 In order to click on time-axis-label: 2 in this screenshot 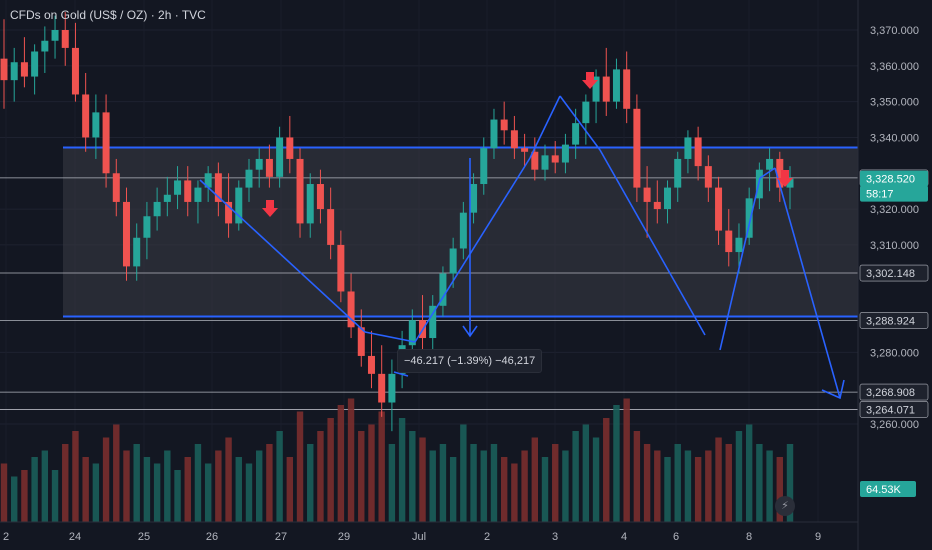, I will do `click(487, 537)`.